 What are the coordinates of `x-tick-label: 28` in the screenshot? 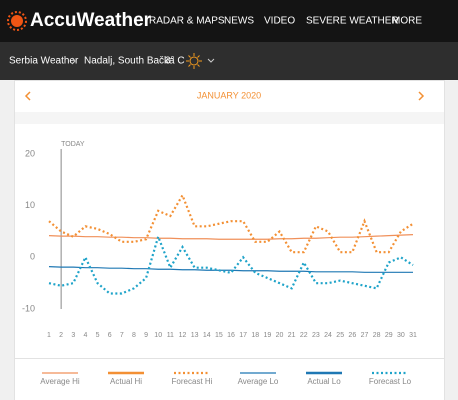 It's located at (377, 335).